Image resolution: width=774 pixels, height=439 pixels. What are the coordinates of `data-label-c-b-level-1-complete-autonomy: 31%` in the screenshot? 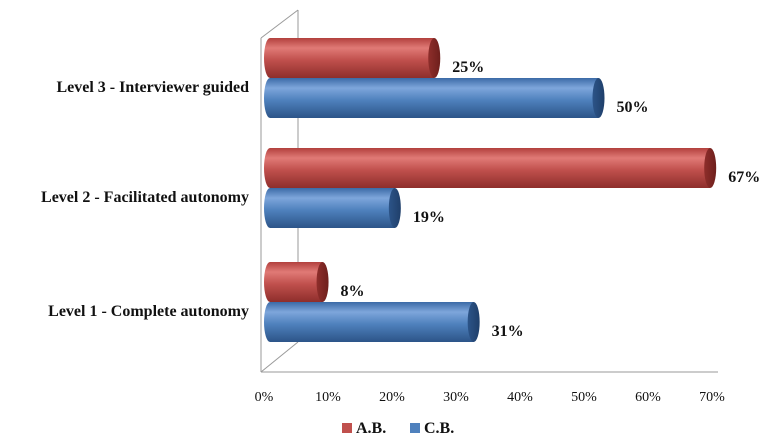 It's located at (508, 331).